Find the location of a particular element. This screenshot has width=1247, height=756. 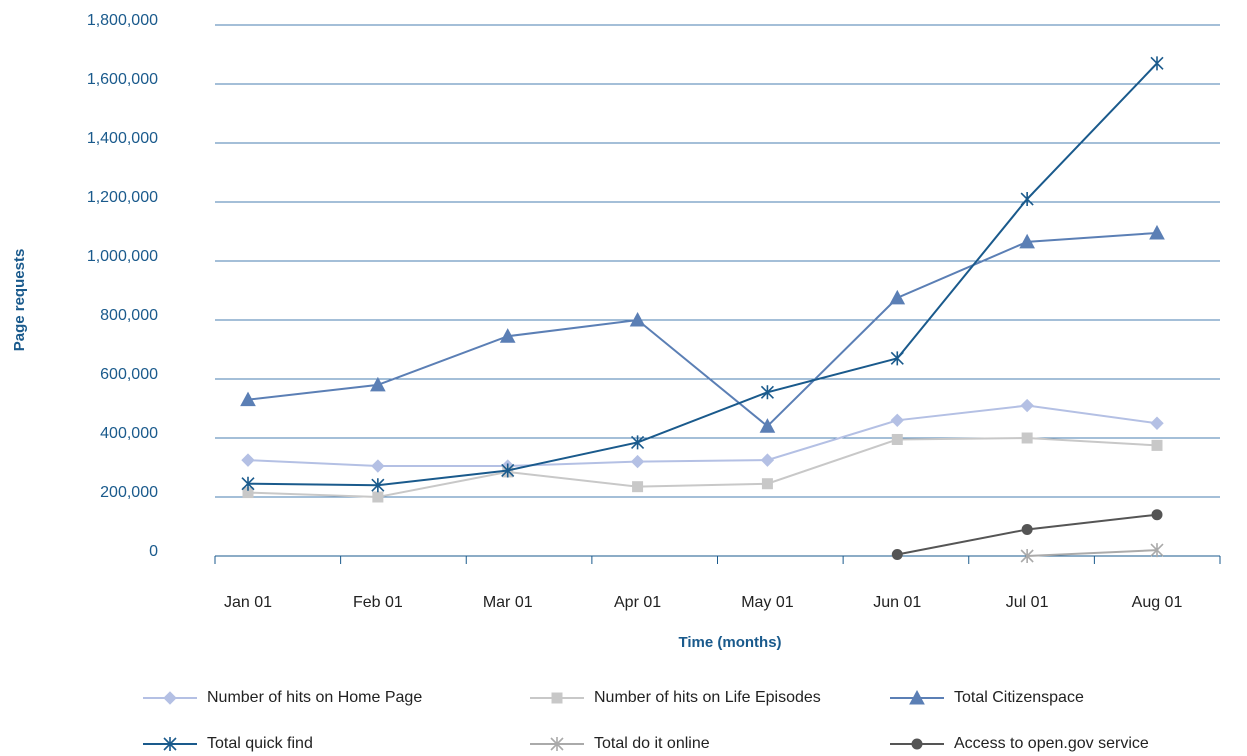

y-tick-label: 1,600,000 is located at coordinates (122, 79).